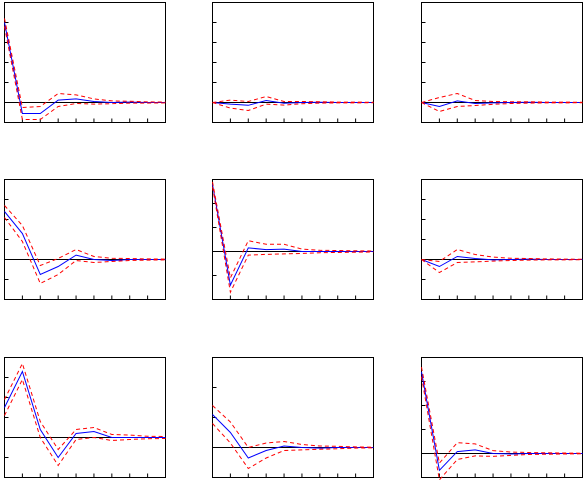 Image resolution: width=585 pixels, height=480 pixels. I want to click on chart-panel-row1-col3, so click(502, 62).